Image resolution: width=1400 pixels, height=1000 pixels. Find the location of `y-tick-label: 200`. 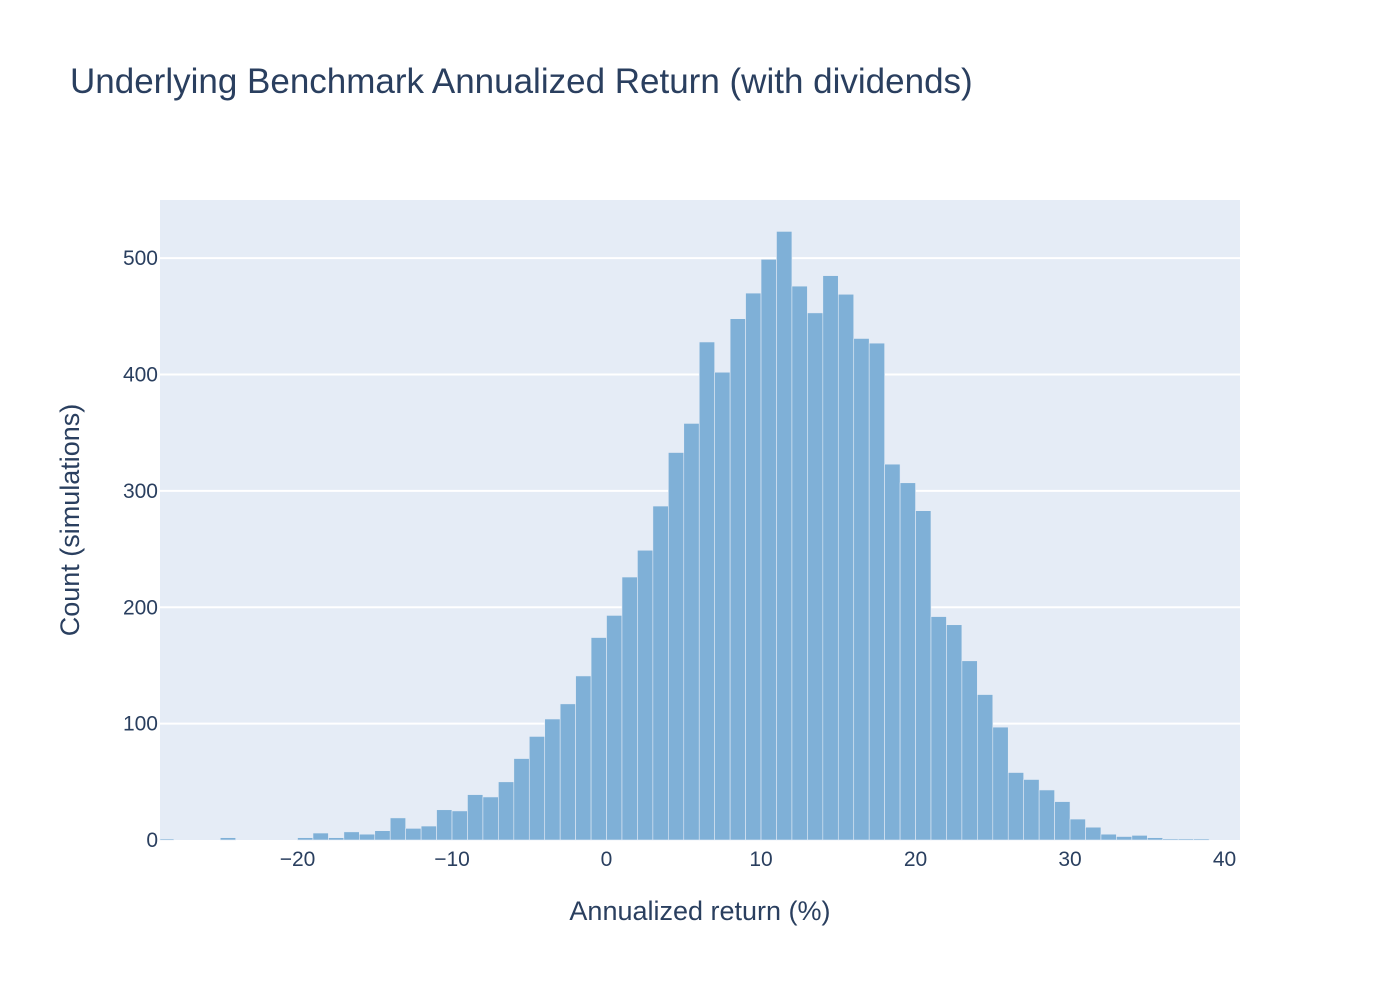

y-tick-label: 200 is located at coordinates (140, 607).